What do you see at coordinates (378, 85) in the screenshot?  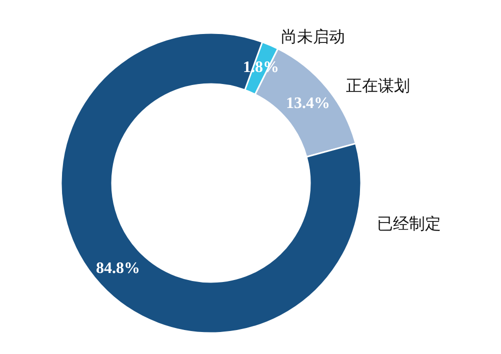 I see `slice-label: 正在谋划` at bounding box center [378, 85].